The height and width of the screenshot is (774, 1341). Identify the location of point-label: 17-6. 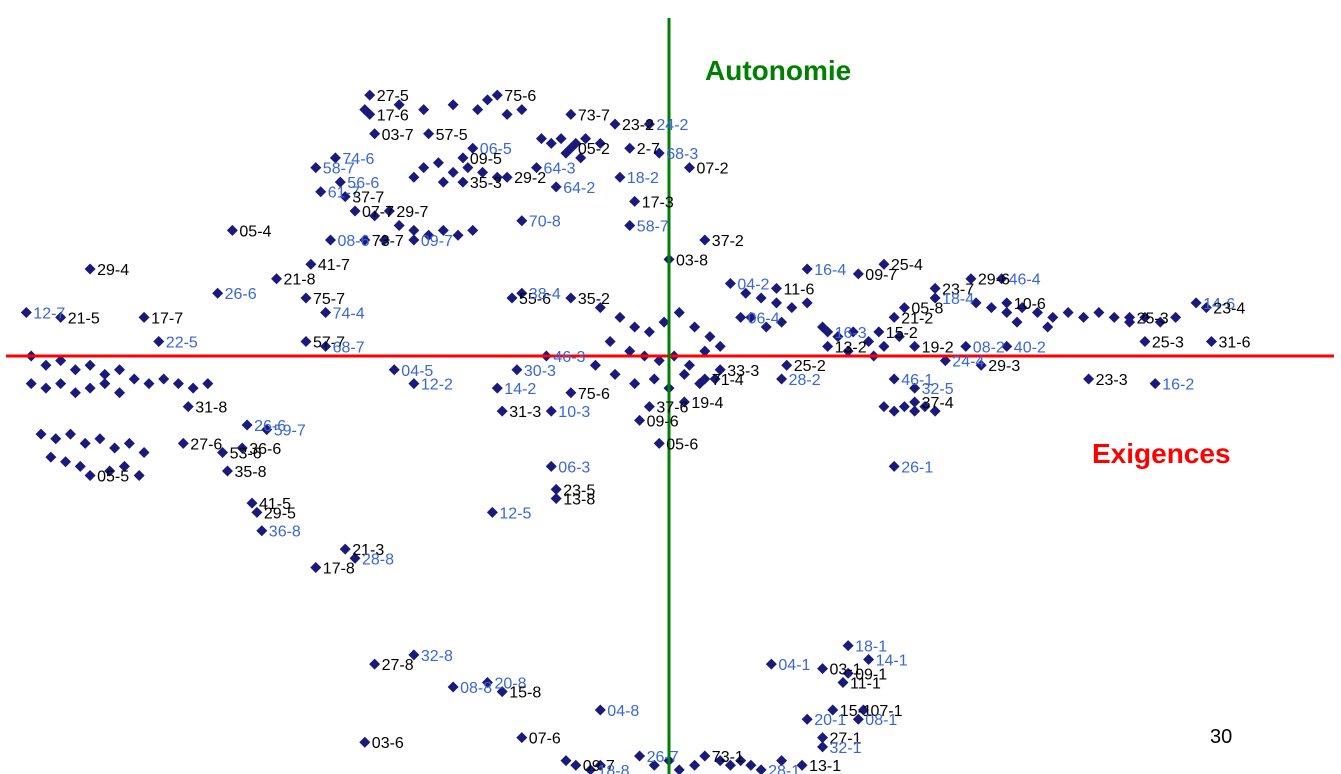
(393, 115).